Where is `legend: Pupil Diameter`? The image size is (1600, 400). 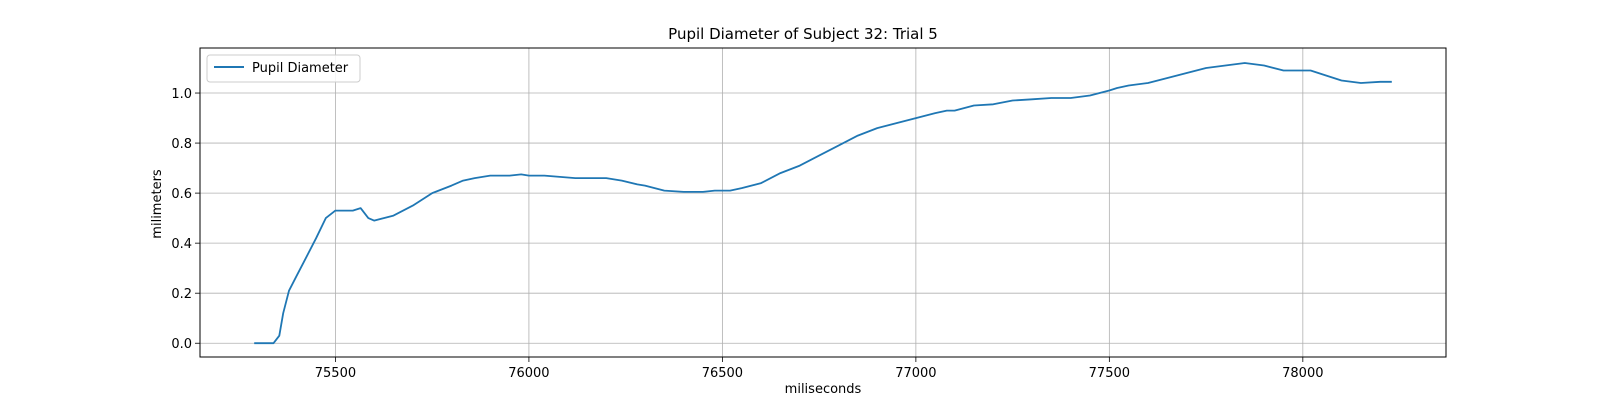 legend: Pupil Diameter is located at coordinates (283, 68).